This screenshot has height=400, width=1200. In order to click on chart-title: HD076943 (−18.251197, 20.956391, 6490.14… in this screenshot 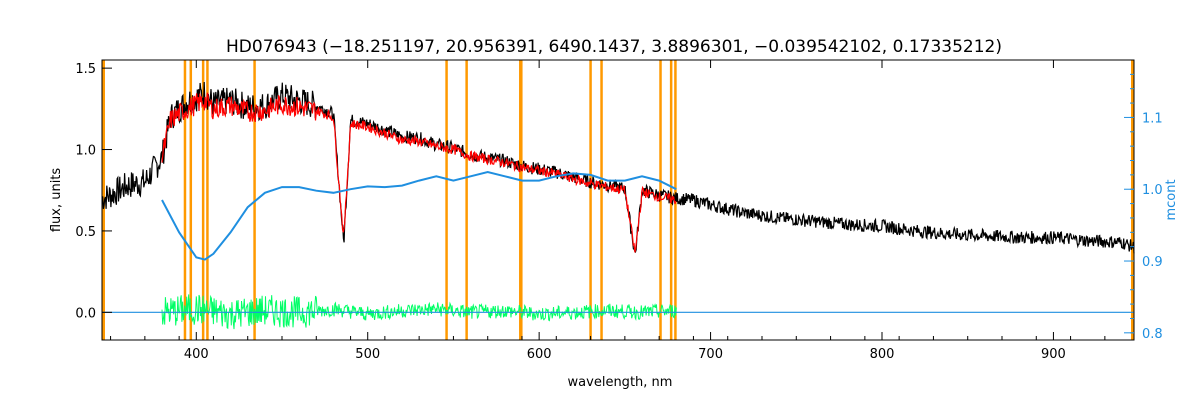, I will do `click(614, 47)`.